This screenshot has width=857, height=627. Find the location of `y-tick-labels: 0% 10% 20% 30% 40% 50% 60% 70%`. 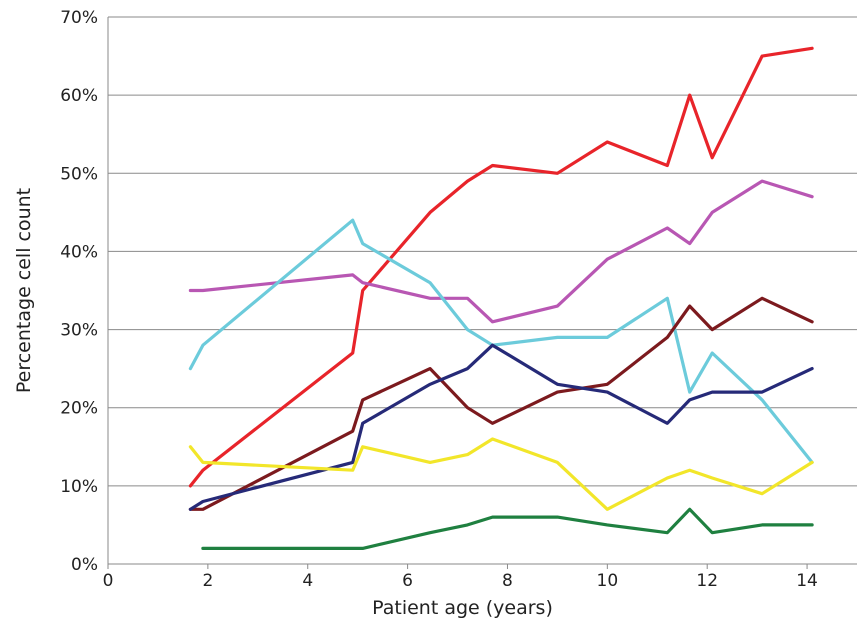

y-tick-labels: 0% 10% 20% 30% 40% 50% 60% 70% is located at coordinates (79, 291).